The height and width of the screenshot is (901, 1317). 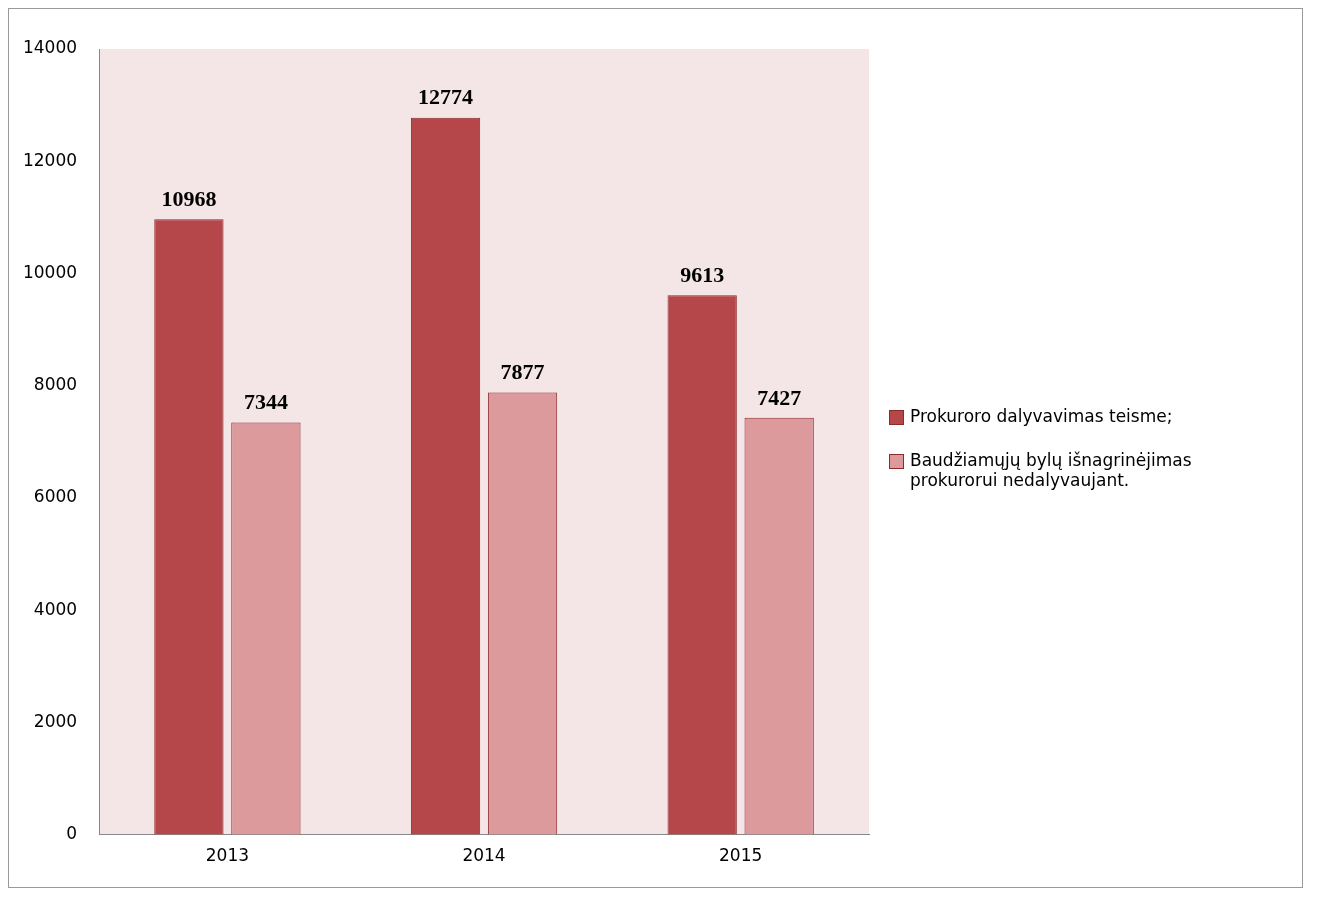 What do you see at coordinates (50, 47) in the screenshot?
I see `y-tick-label: 14000` at bounding box center [50, 47].